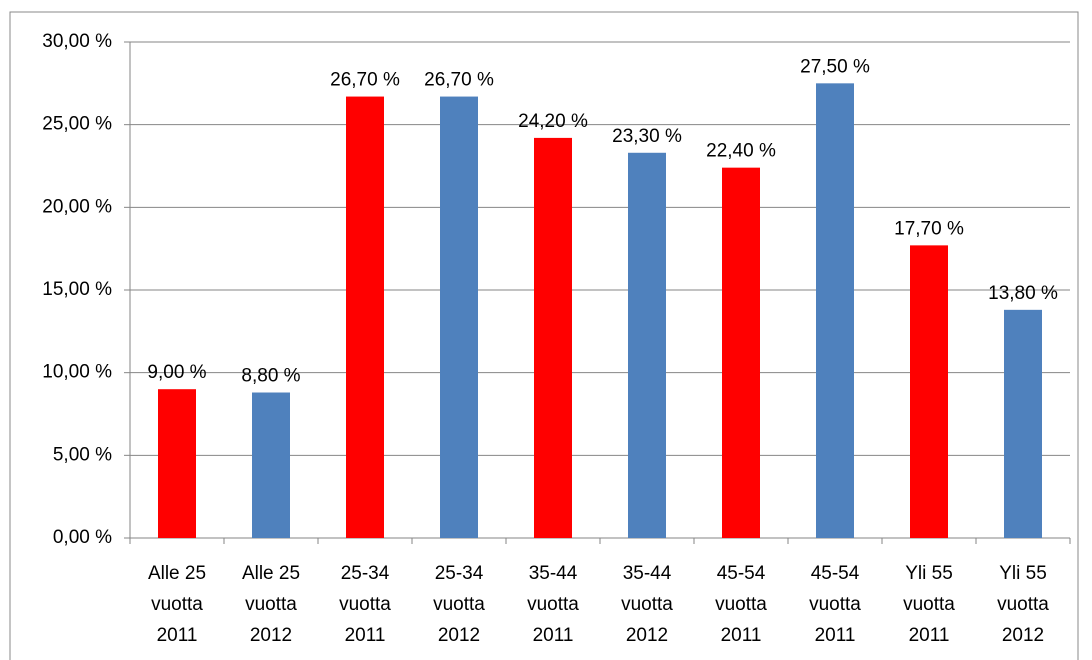 The image size is (1092, 660). I want to click on value-label: 27,50 %, so click(835, 66).